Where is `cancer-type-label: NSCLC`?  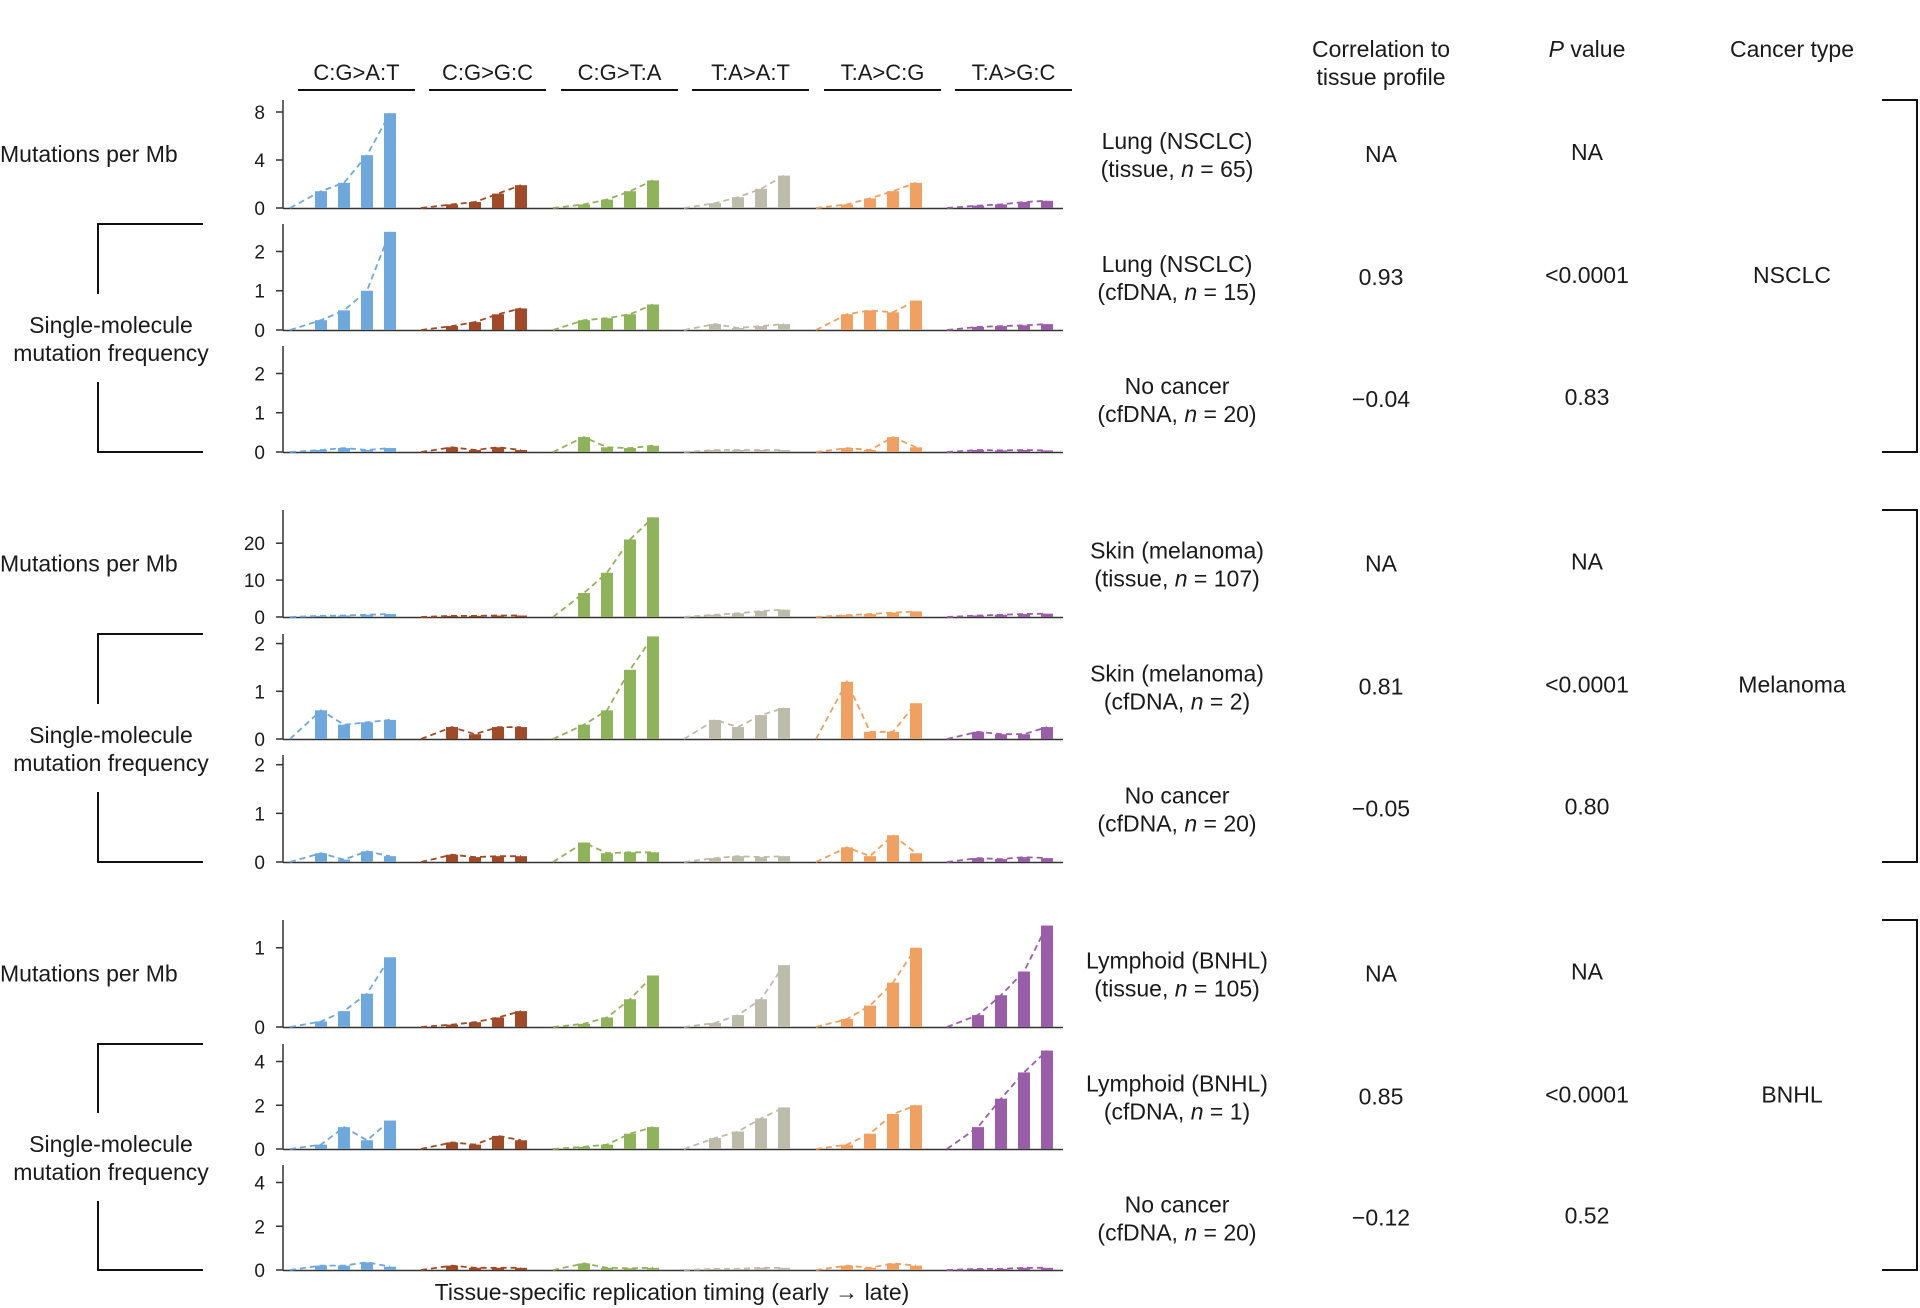 cancer-type-label: NSCLC is located at coordinates (1792, 275).